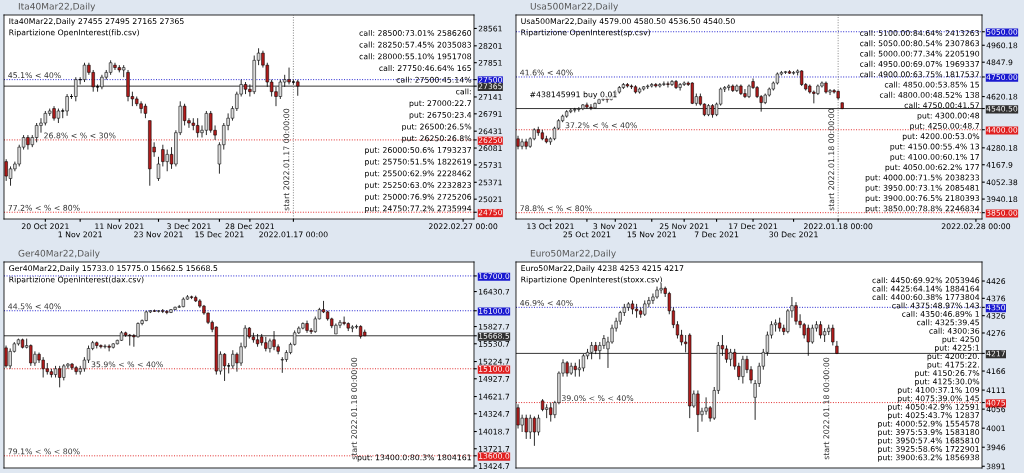 The image size is (1024, 473). Describe the element at coordinates (574, 7) in the screenshot. I see `chart-title: Usa500Mar22,Daily` at that location.